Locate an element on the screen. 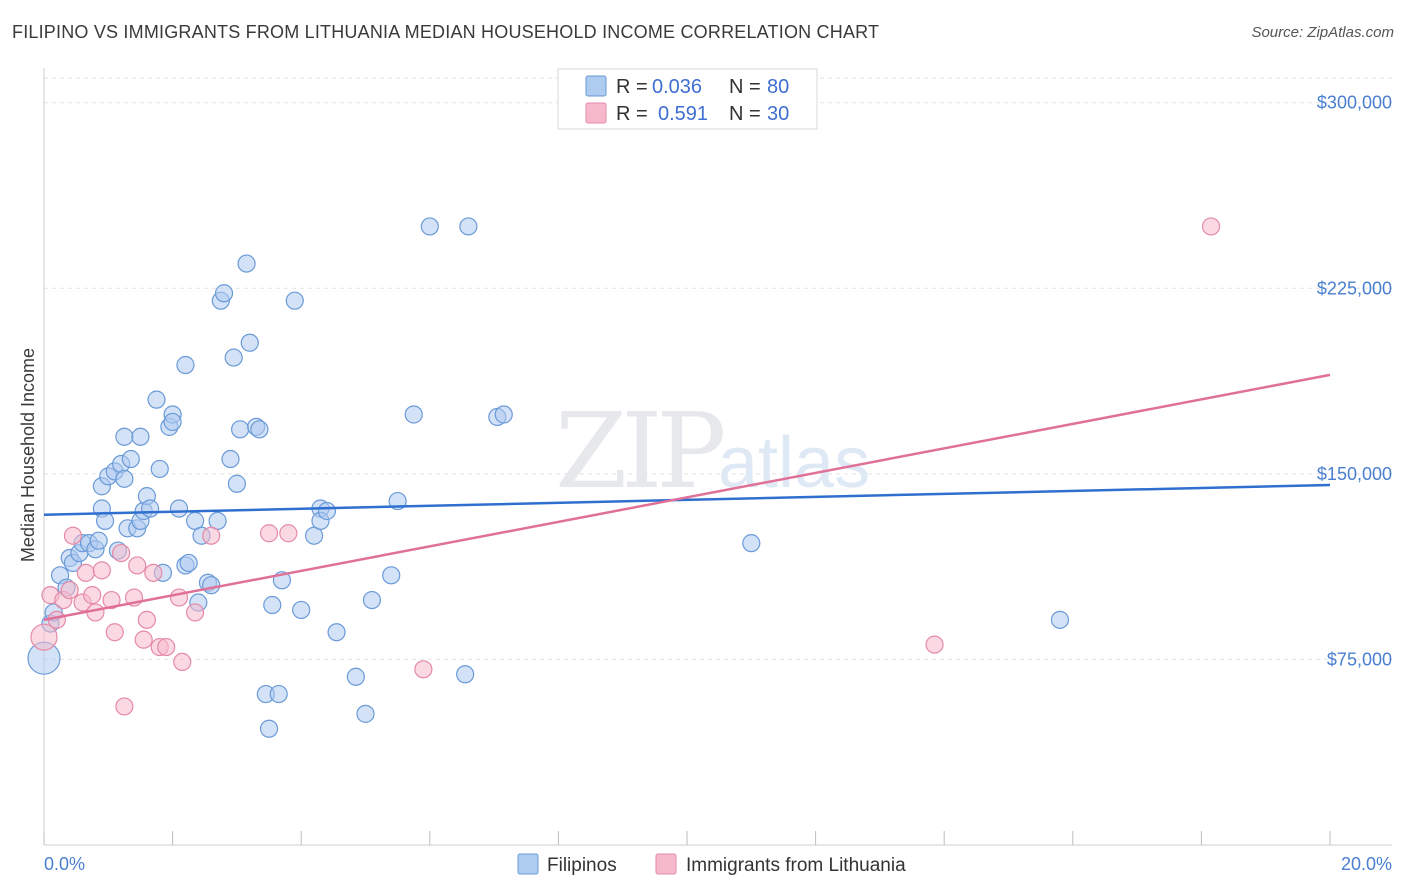  legend-swatch-filipinos is located at coordinates (596, 86).